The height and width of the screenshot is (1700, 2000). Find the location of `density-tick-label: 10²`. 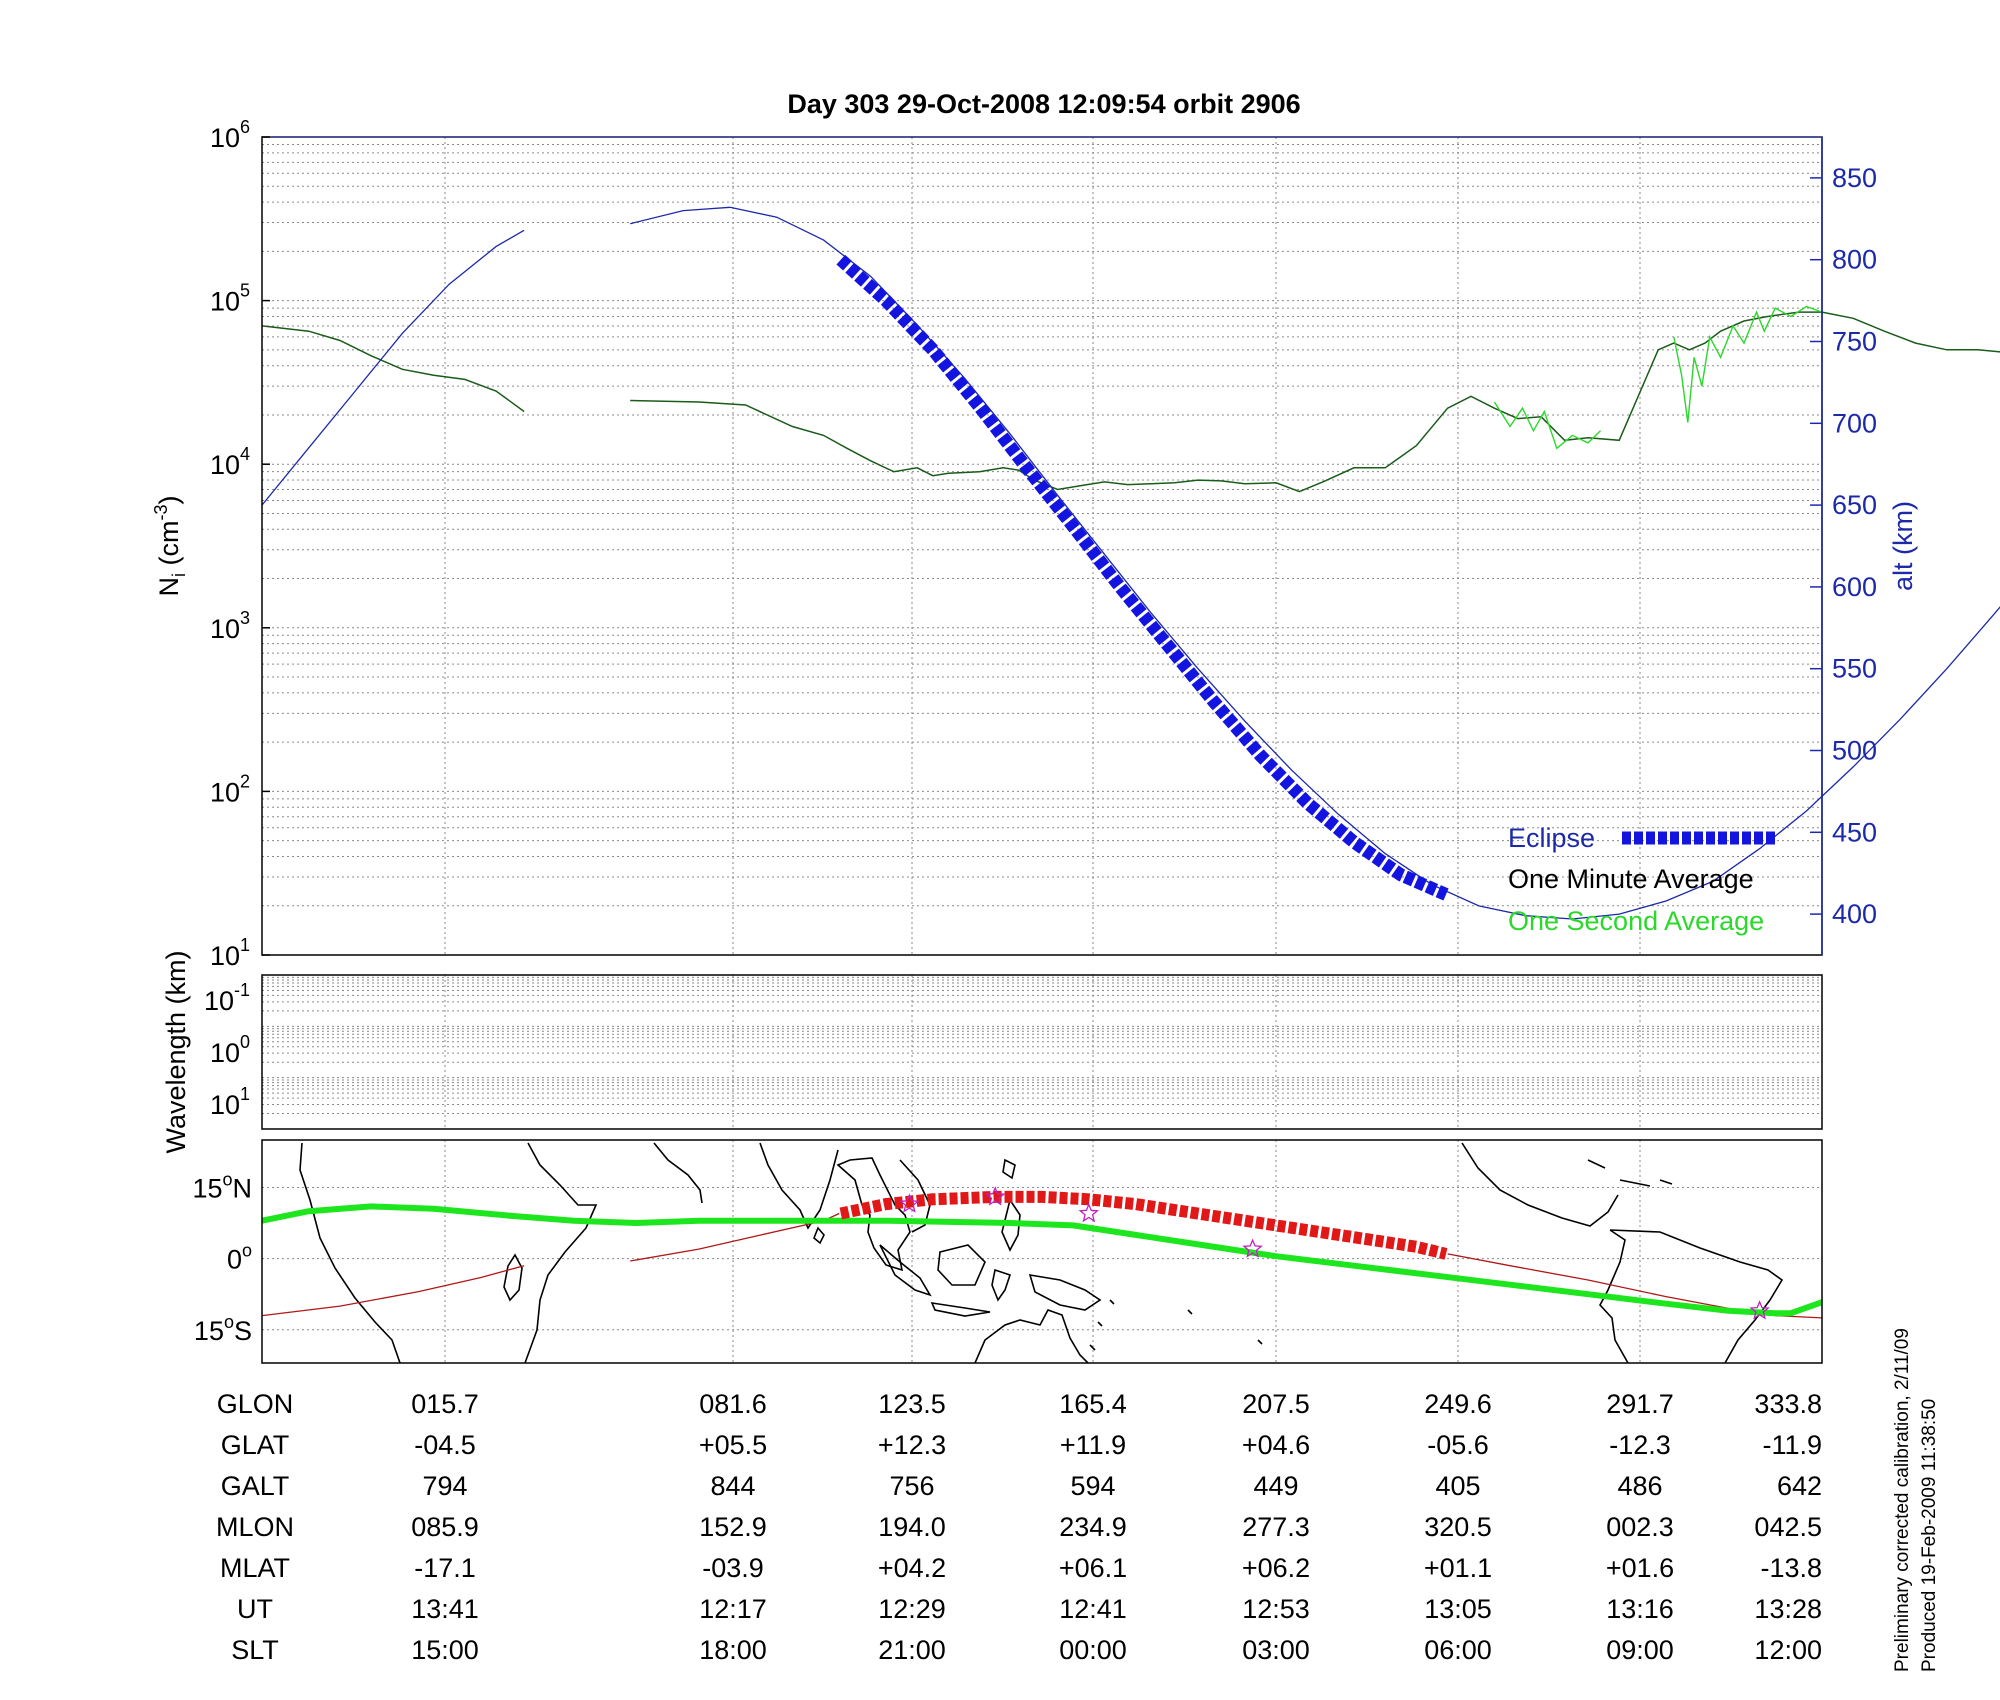

density-tick-label: 10² is located at coordinates (230, 789).